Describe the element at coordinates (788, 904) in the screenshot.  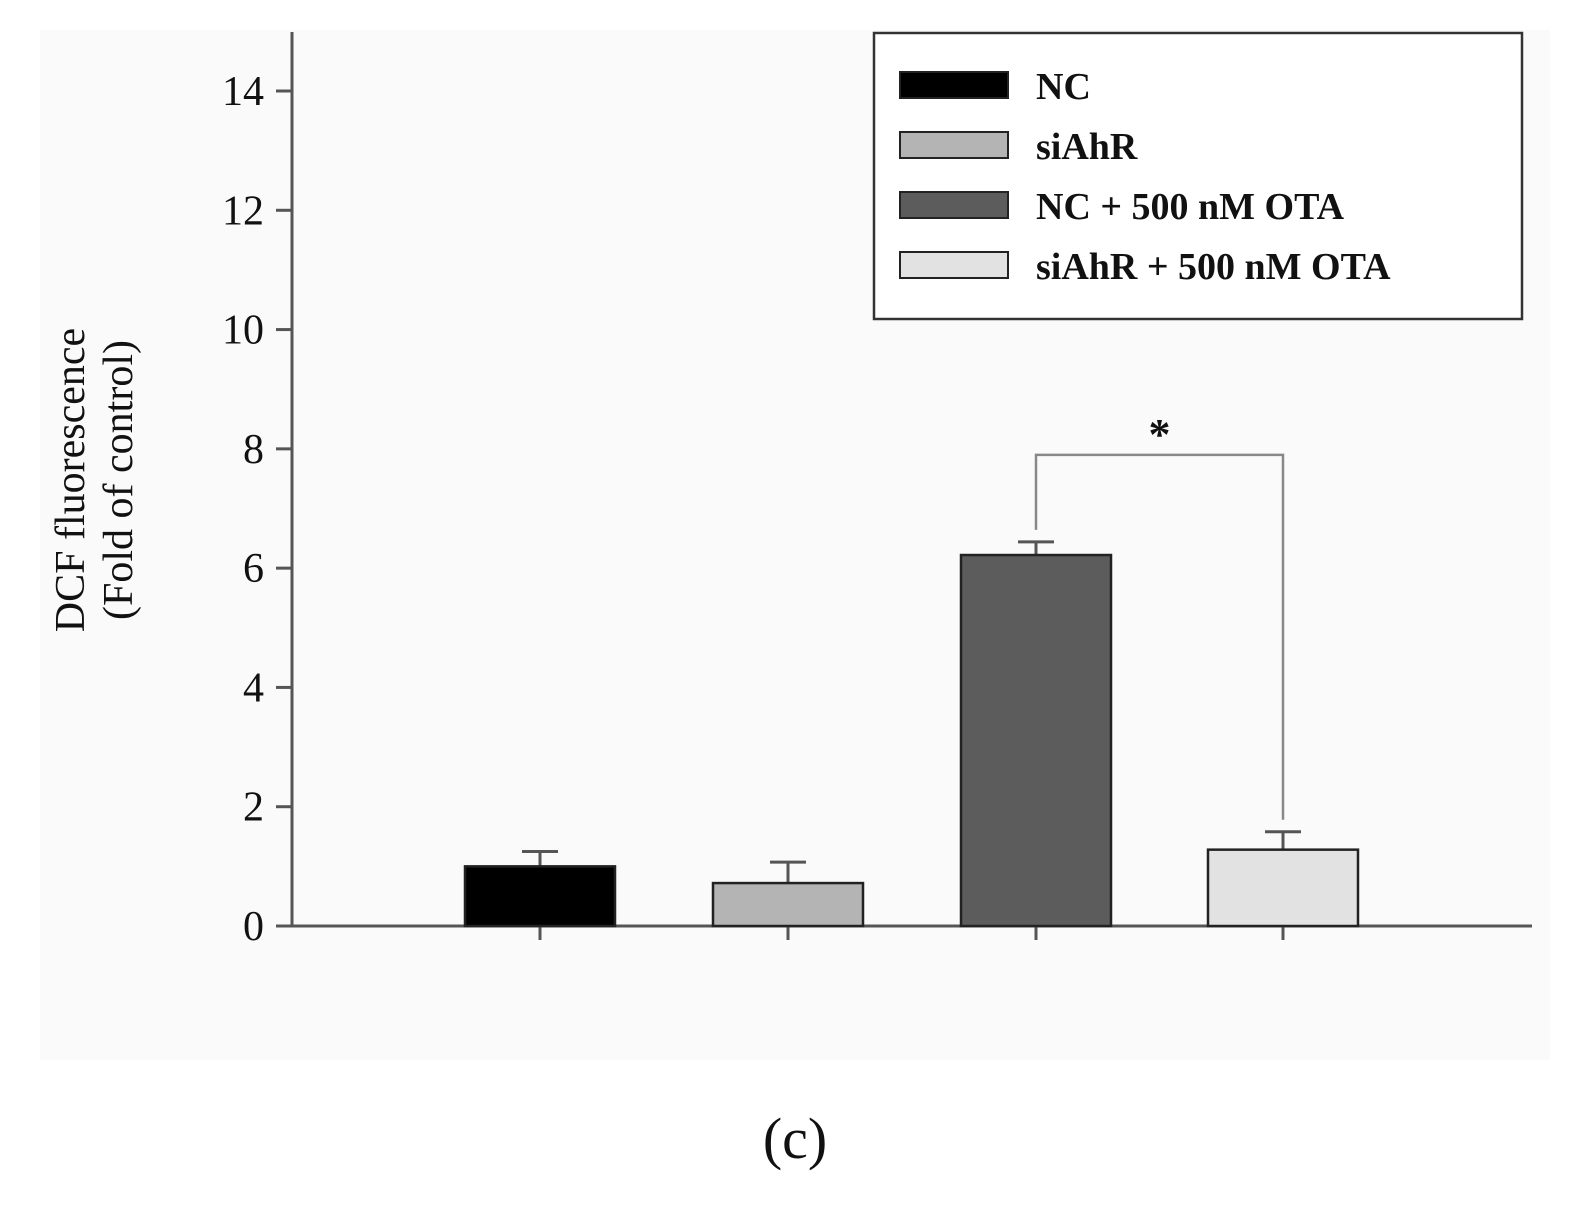
I see `bar-siahr` at that location.